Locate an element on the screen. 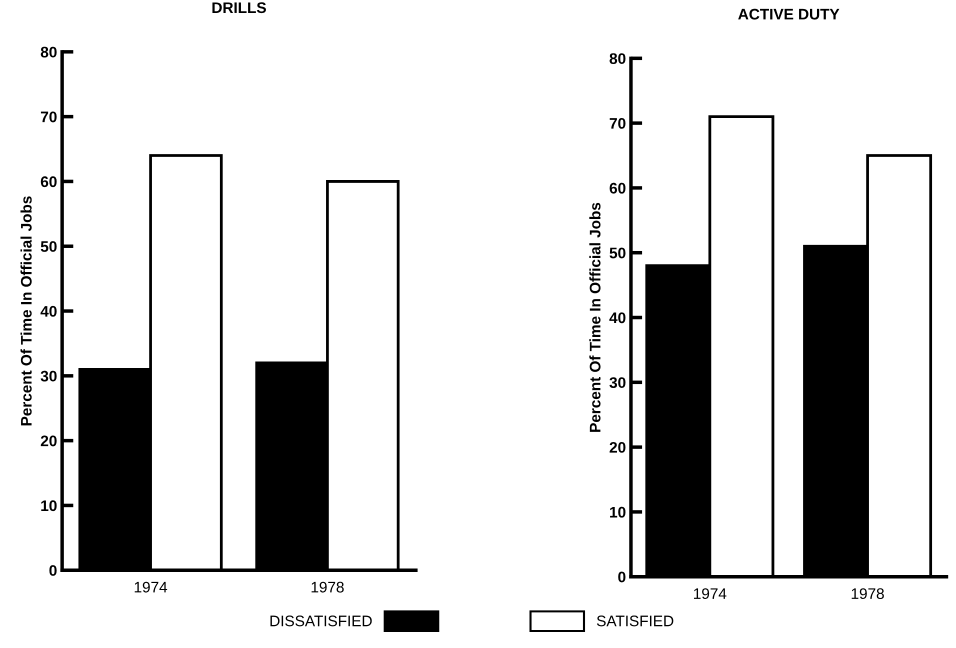  legend-label: SATISFIED is located at coordinates (635, 621).